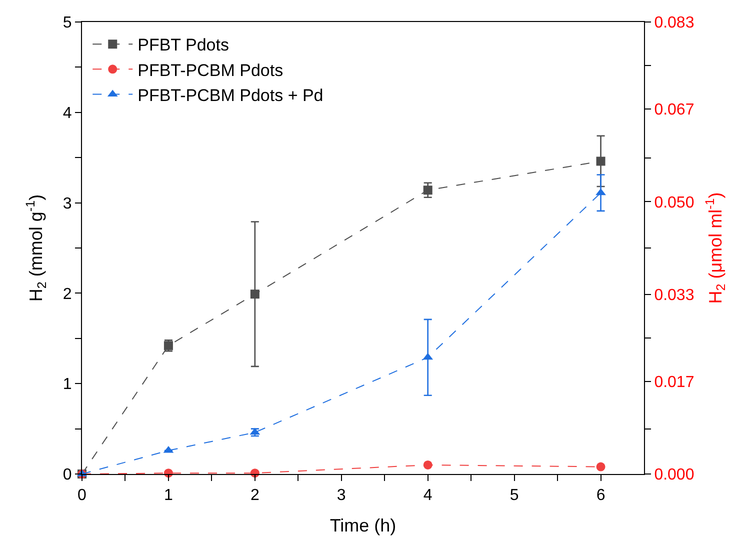 This screenshot has width=742, height=546. What do you see at coordinates (211, 70) in the screenshot?
I see `legend-label: PFBT-PCBM Pdots` at bounding box center [211, 70].